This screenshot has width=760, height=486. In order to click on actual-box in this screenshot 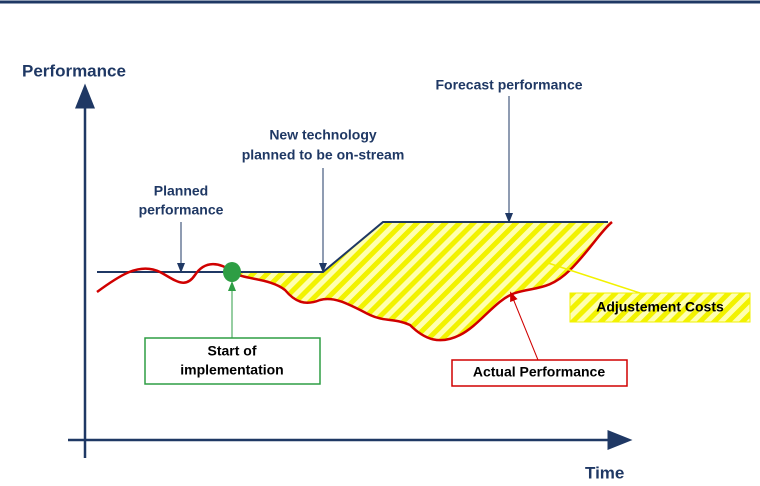, I will do `click(539, 373)`.